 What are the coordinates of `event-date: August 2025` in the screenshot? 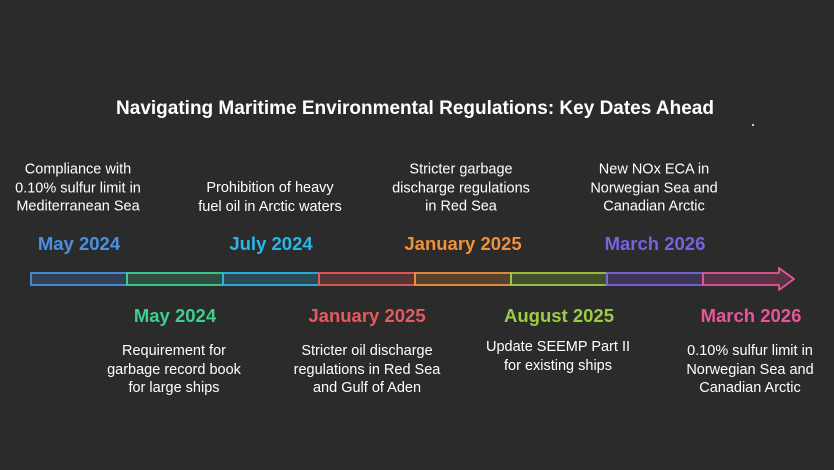 It's located at (559, 315).